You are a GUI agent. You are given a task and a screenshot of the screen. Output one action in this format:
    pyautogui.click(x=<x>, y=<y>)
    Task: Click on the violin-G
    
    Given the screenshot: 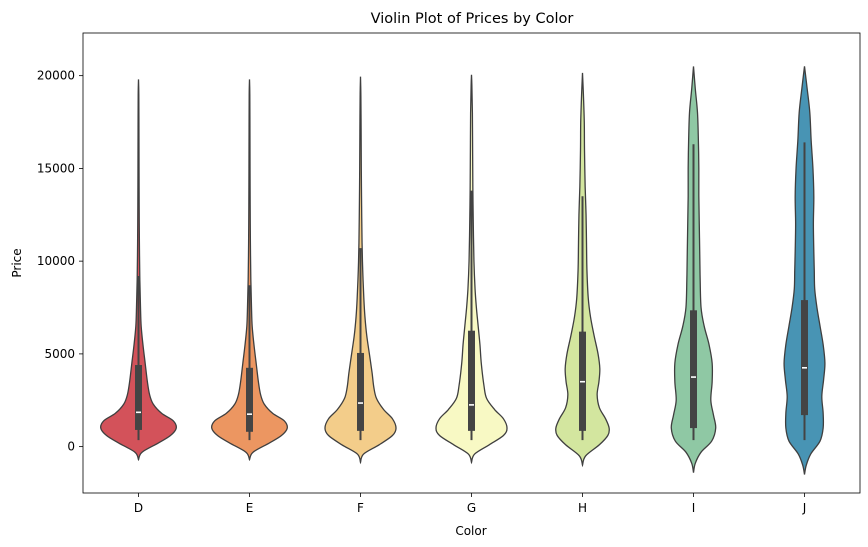 What is the action you would take?
    pyautogui.click(x=471, y=269)
    